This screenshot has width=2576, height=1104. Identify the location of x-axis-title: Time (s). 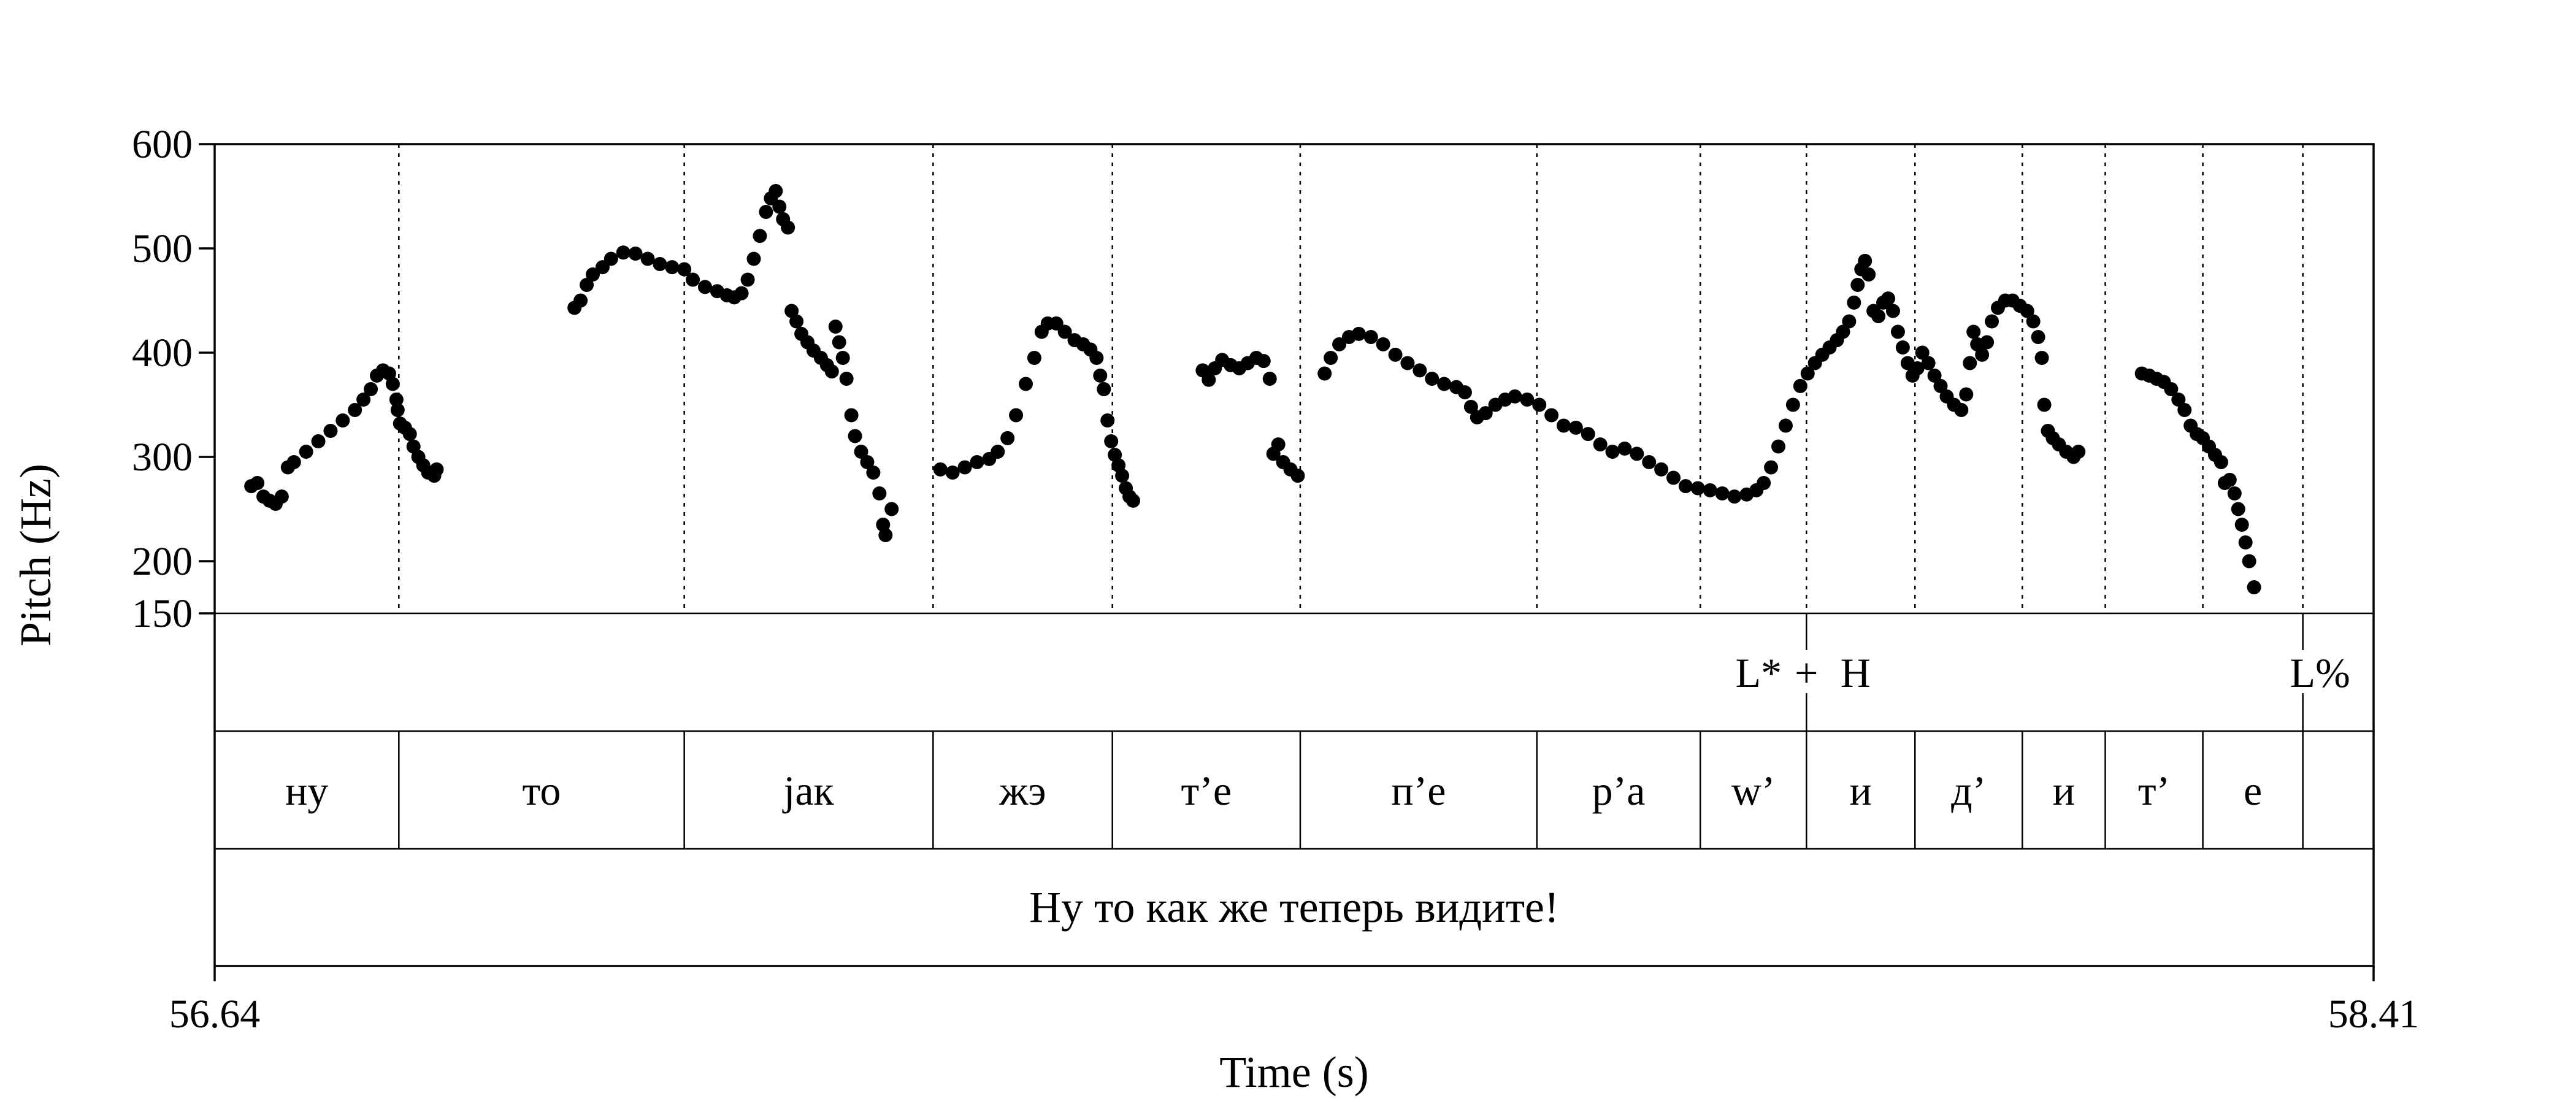
(1293, 1072).